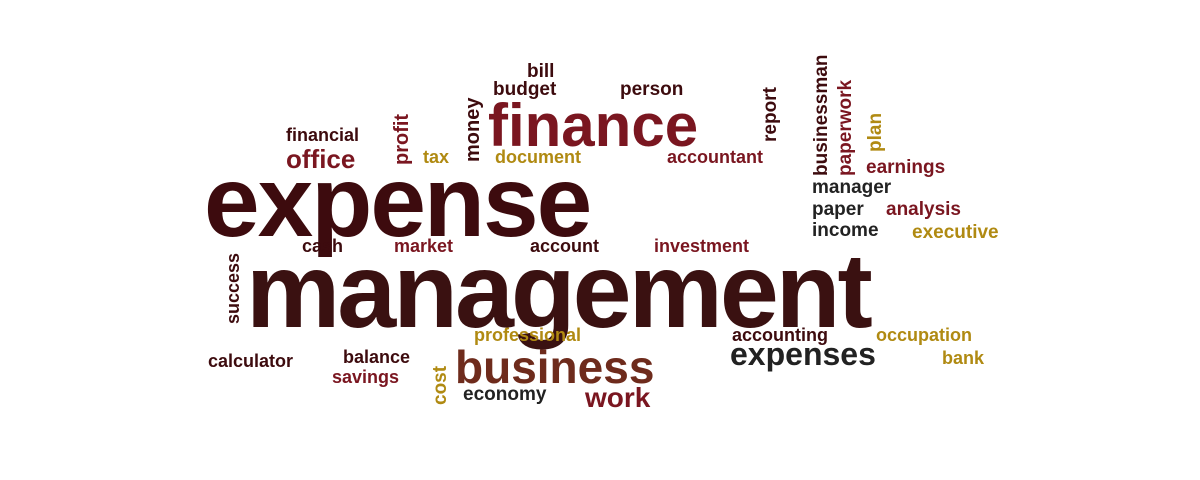 The height and width of the screenshot is (480, 1200). Describe the element at coordinates (963, 358) in the screenshot. I see `word-bank: bank` at that location.